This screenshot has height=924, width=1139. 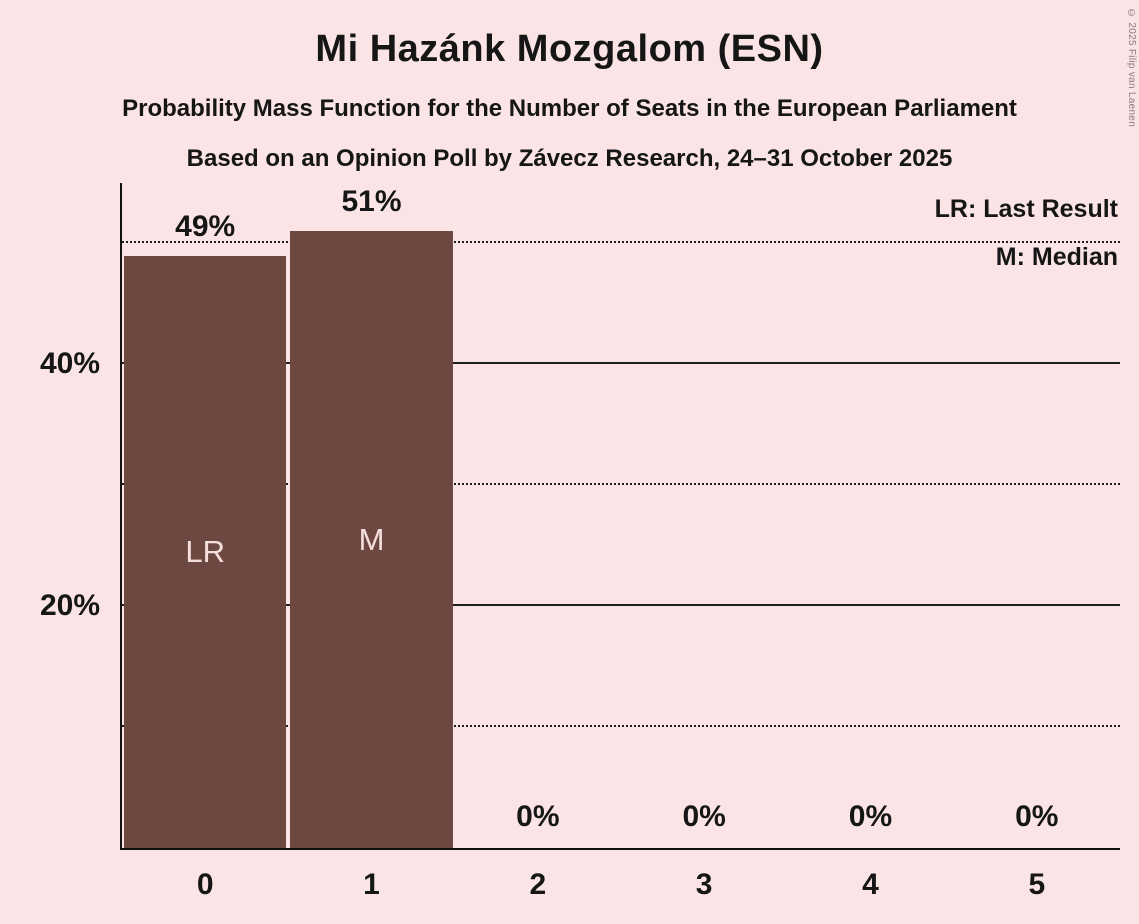 I want to click on bar-slot-0: LR 49%, so click(x=205, y=515).